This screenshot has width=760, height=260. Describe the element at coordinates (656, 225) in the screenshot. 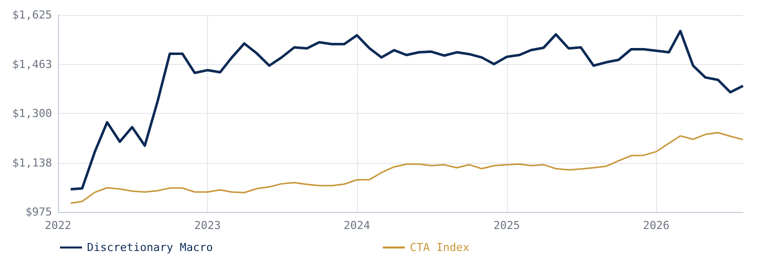

I see `x-tick-label: 2026` at that location.